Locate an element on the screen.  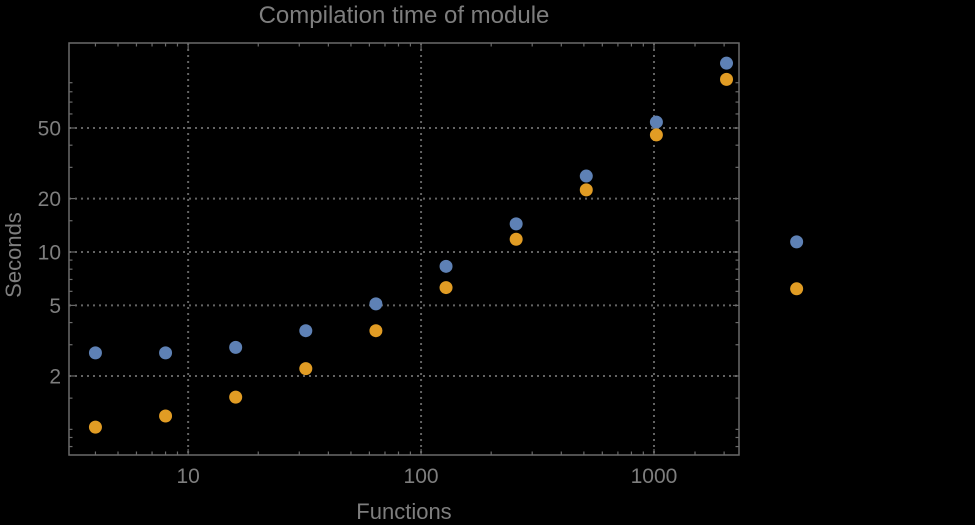
y-tick-label: 5 is located at coordinates (55, 306).